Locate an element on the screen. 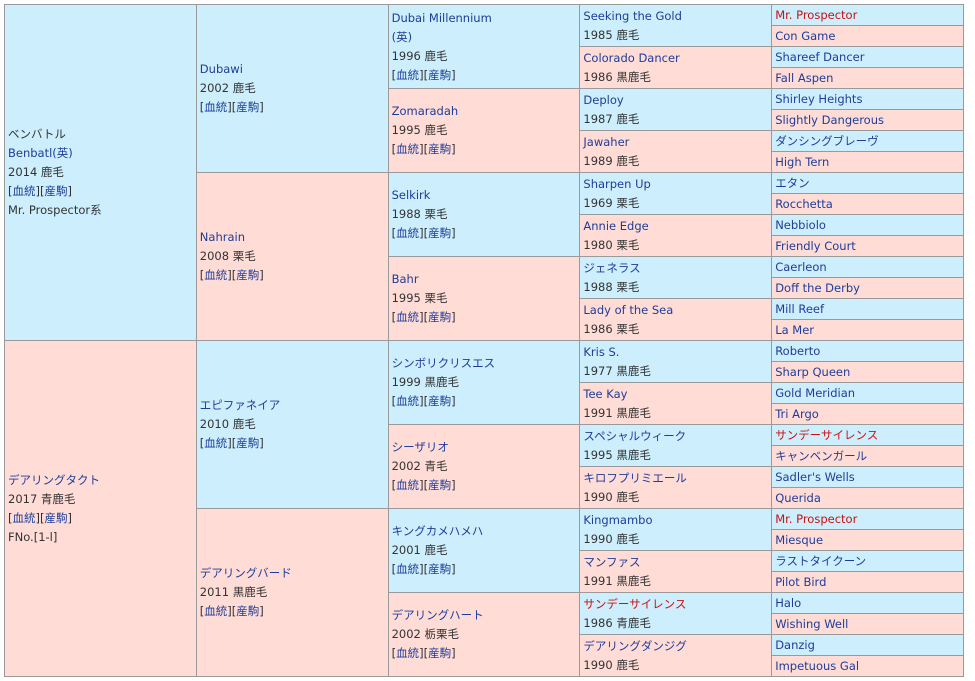 This screenshot has width=975, height=681. horse-name-link: Impetuous Gal is located at coordinates (817, 665).